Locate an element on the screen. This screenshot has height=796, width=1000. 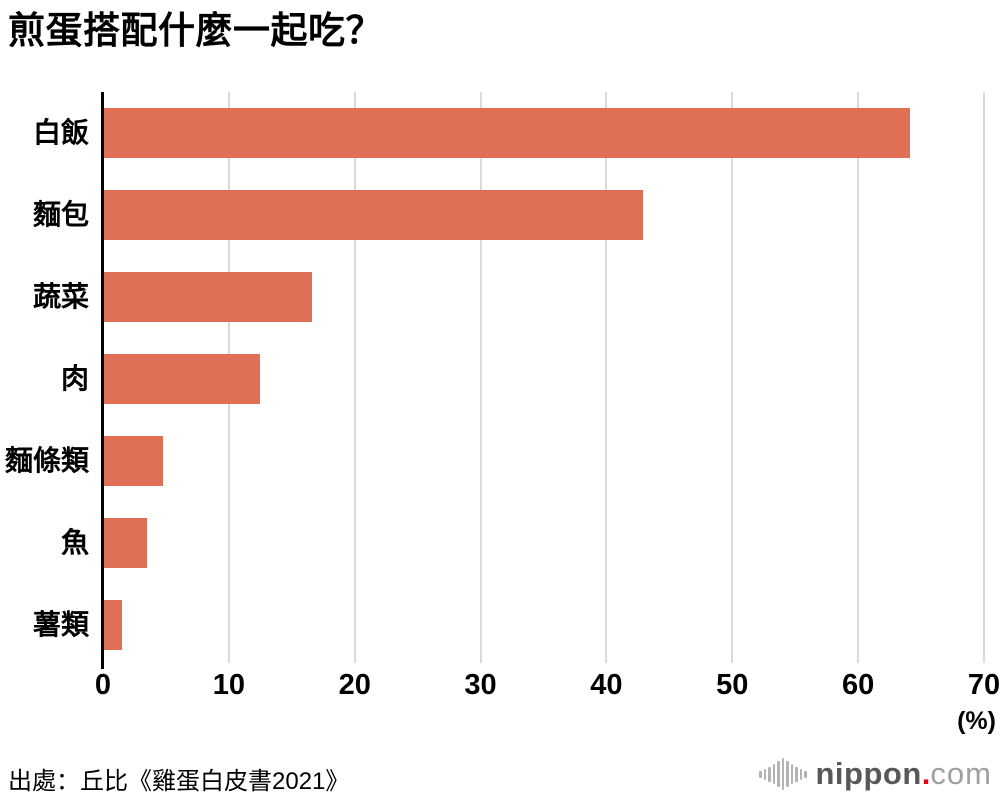
category-label: 麵條類 is located at coordinates (46, 460).